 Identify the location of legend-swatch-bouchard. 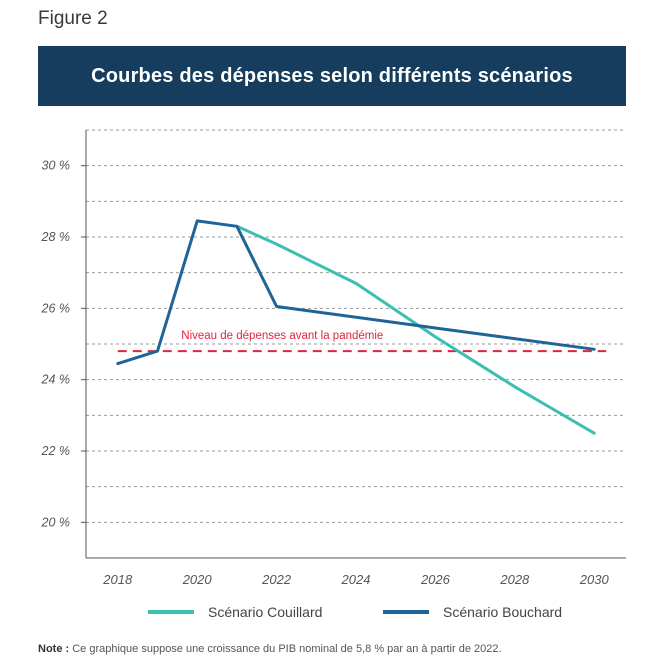
(406, 612).